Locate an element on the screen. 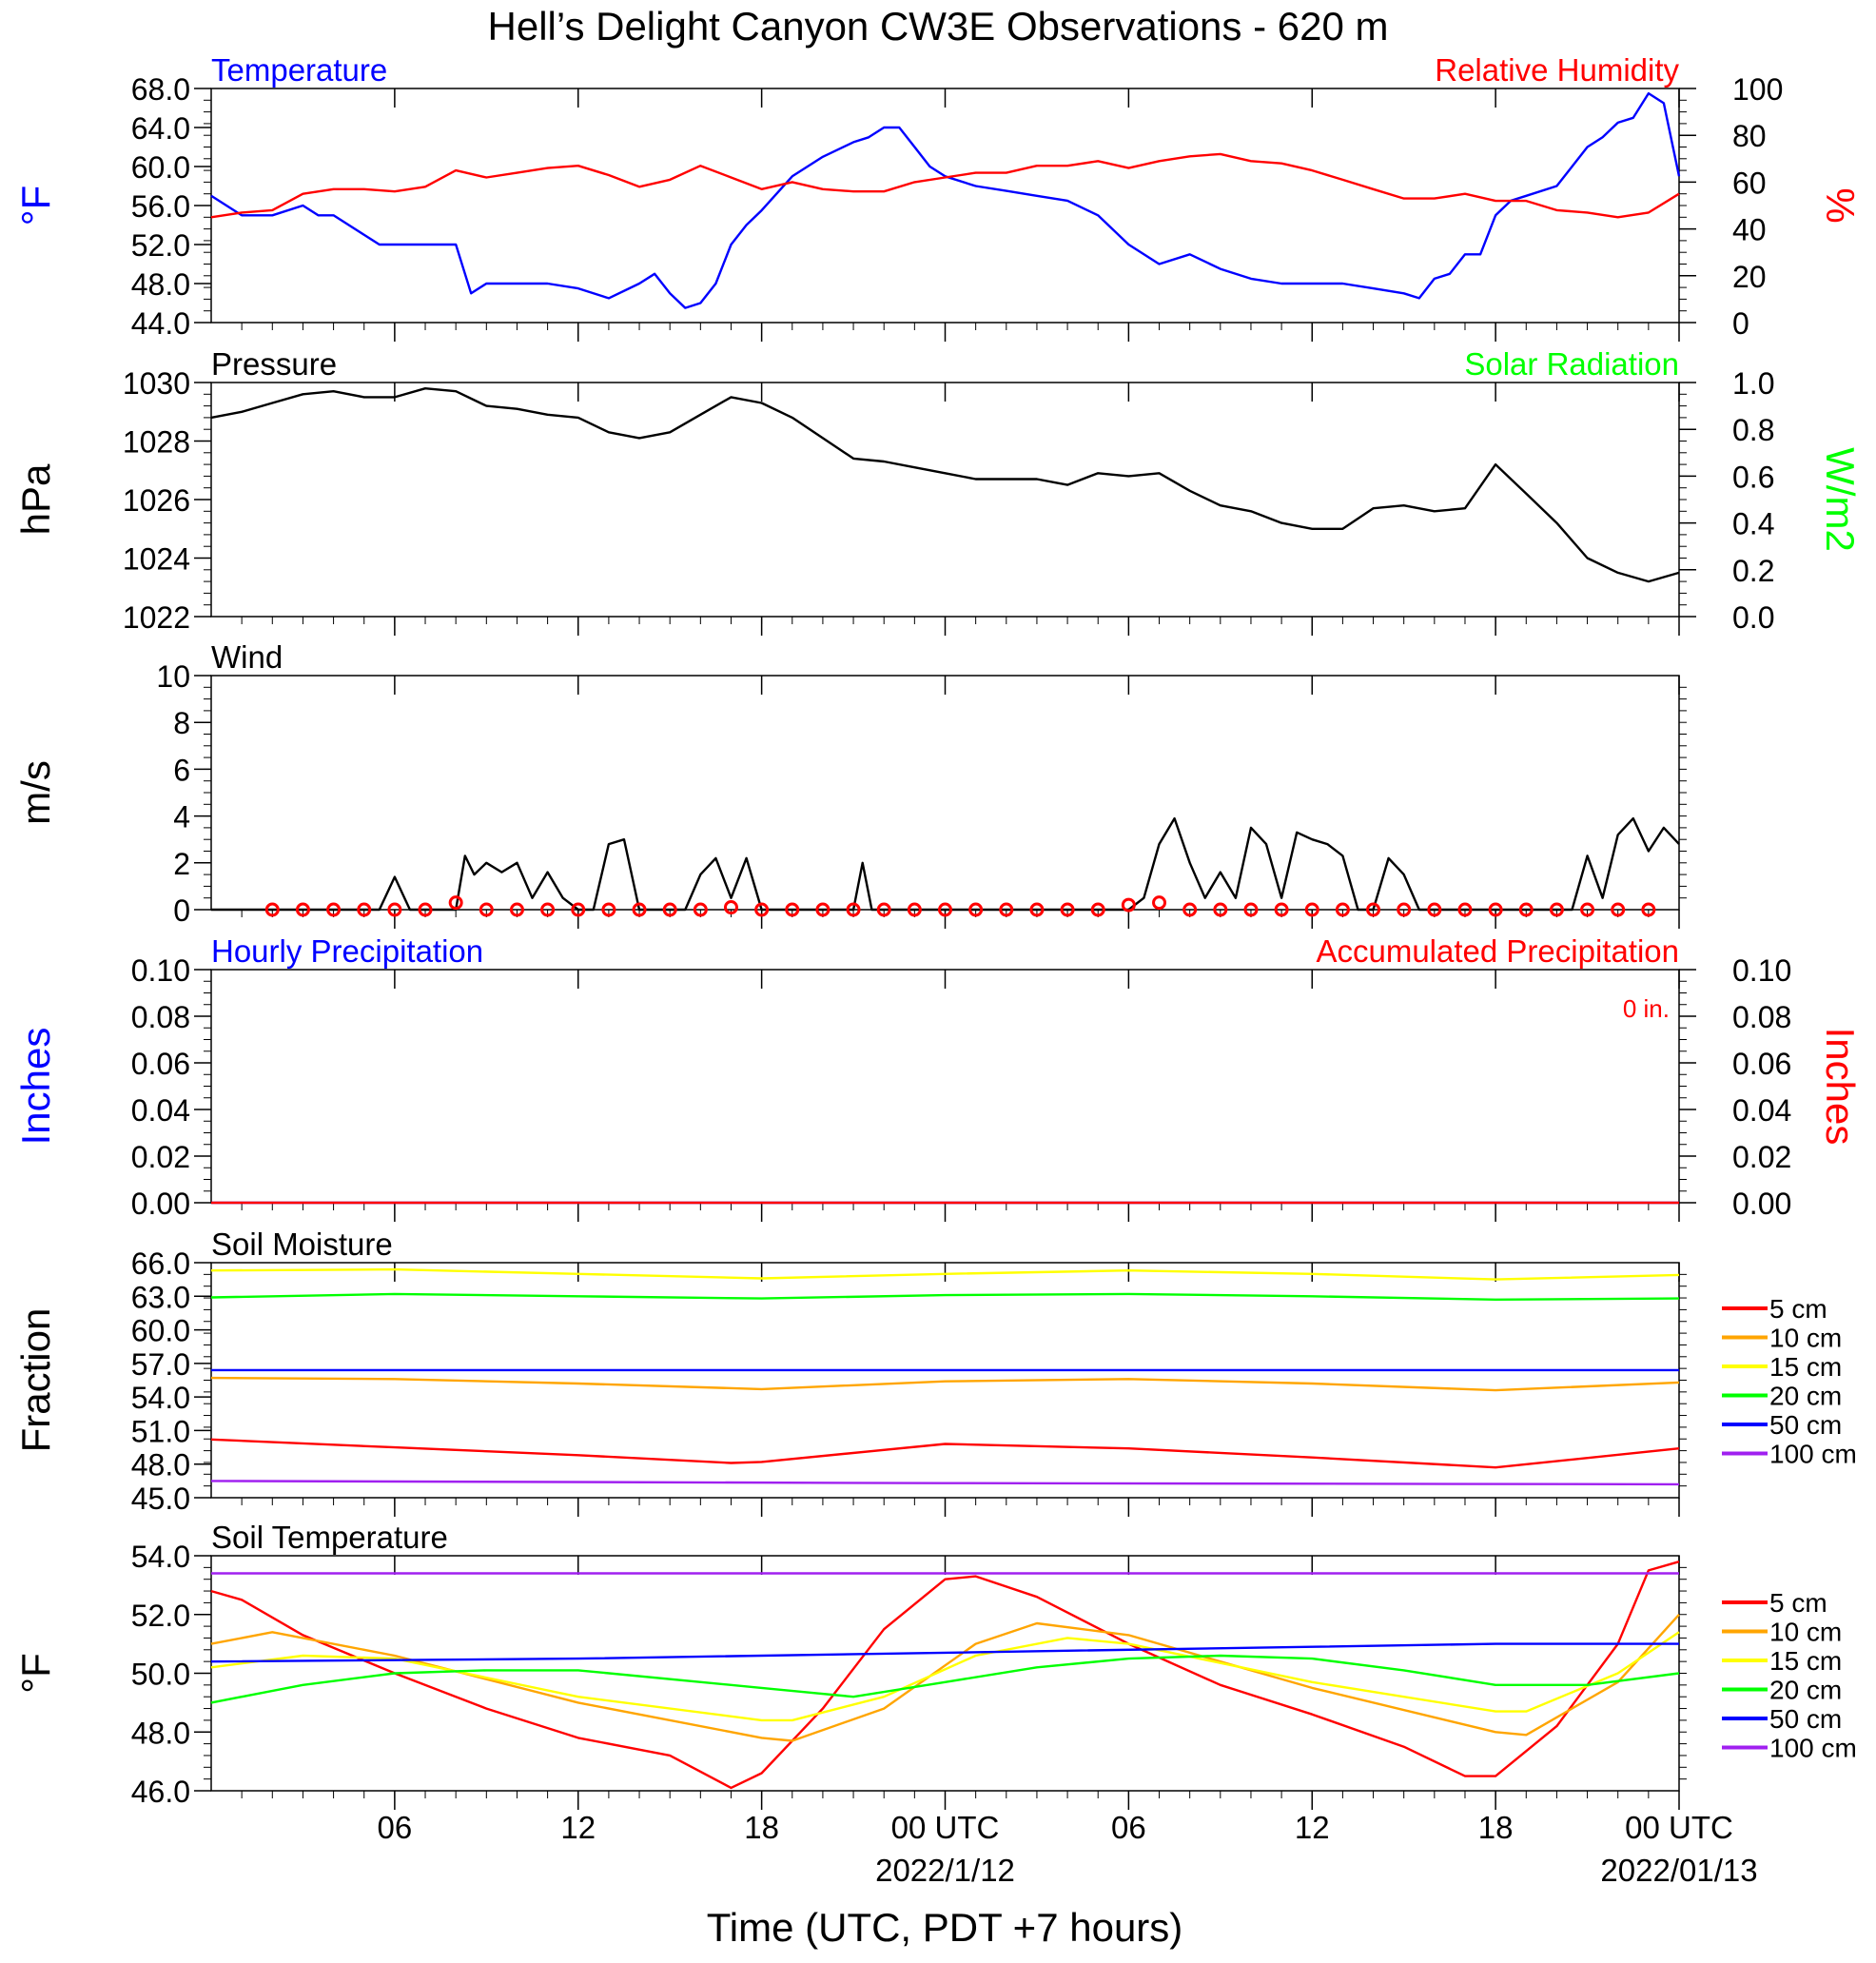 Image resolution: width=1876 pixels, height=1963 pixels. y-tick-label: 68.0 is located at coordinates (160, 89).